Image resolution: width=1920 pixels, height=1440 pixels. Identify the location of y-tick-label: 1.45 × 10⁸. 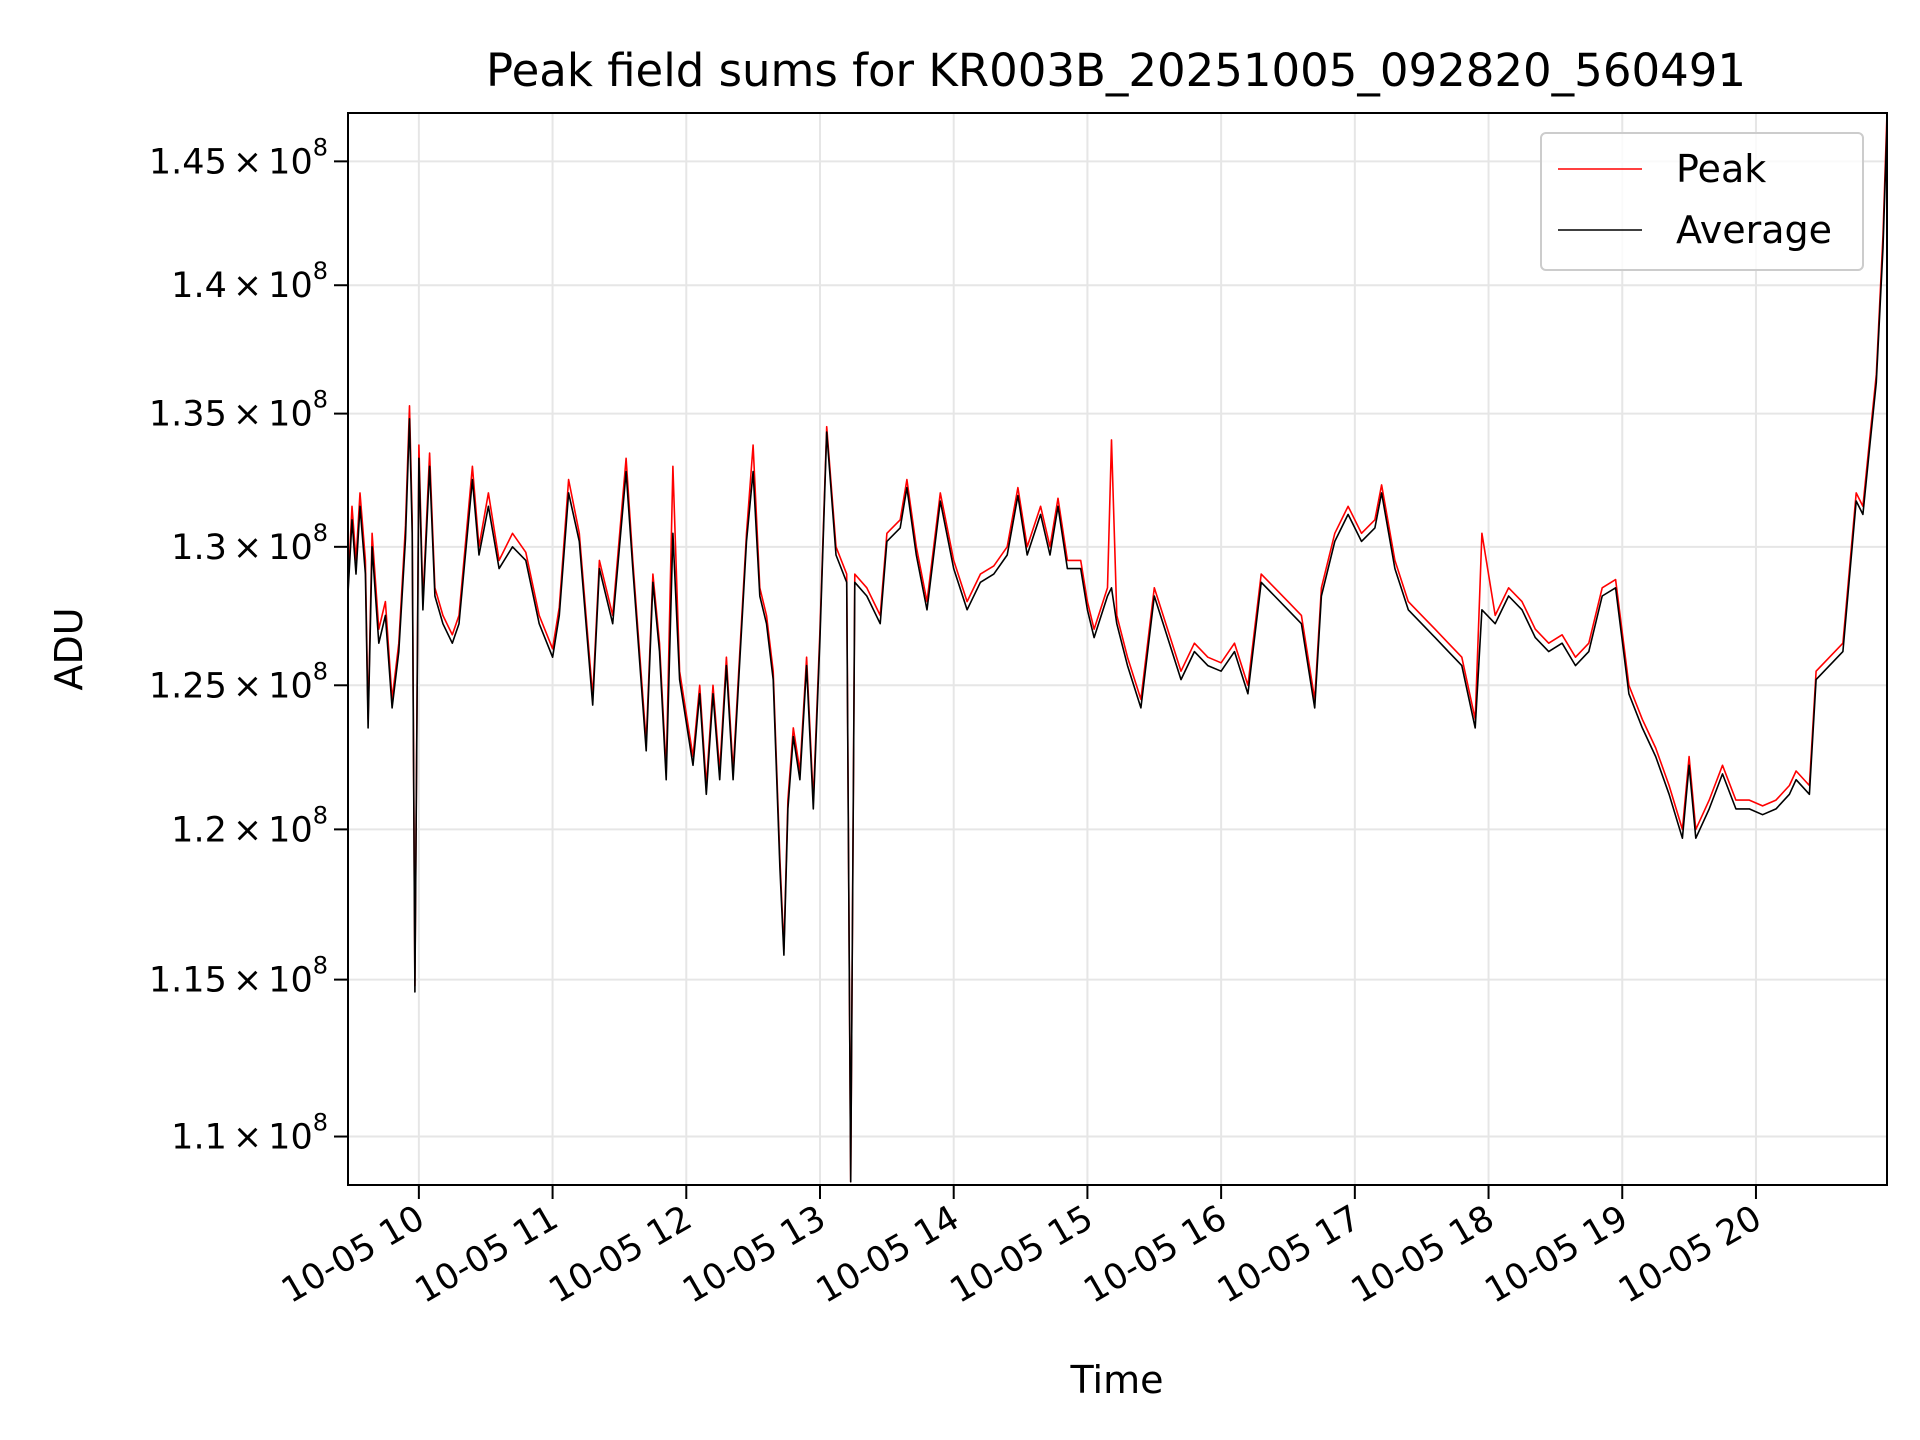
(238, 157).